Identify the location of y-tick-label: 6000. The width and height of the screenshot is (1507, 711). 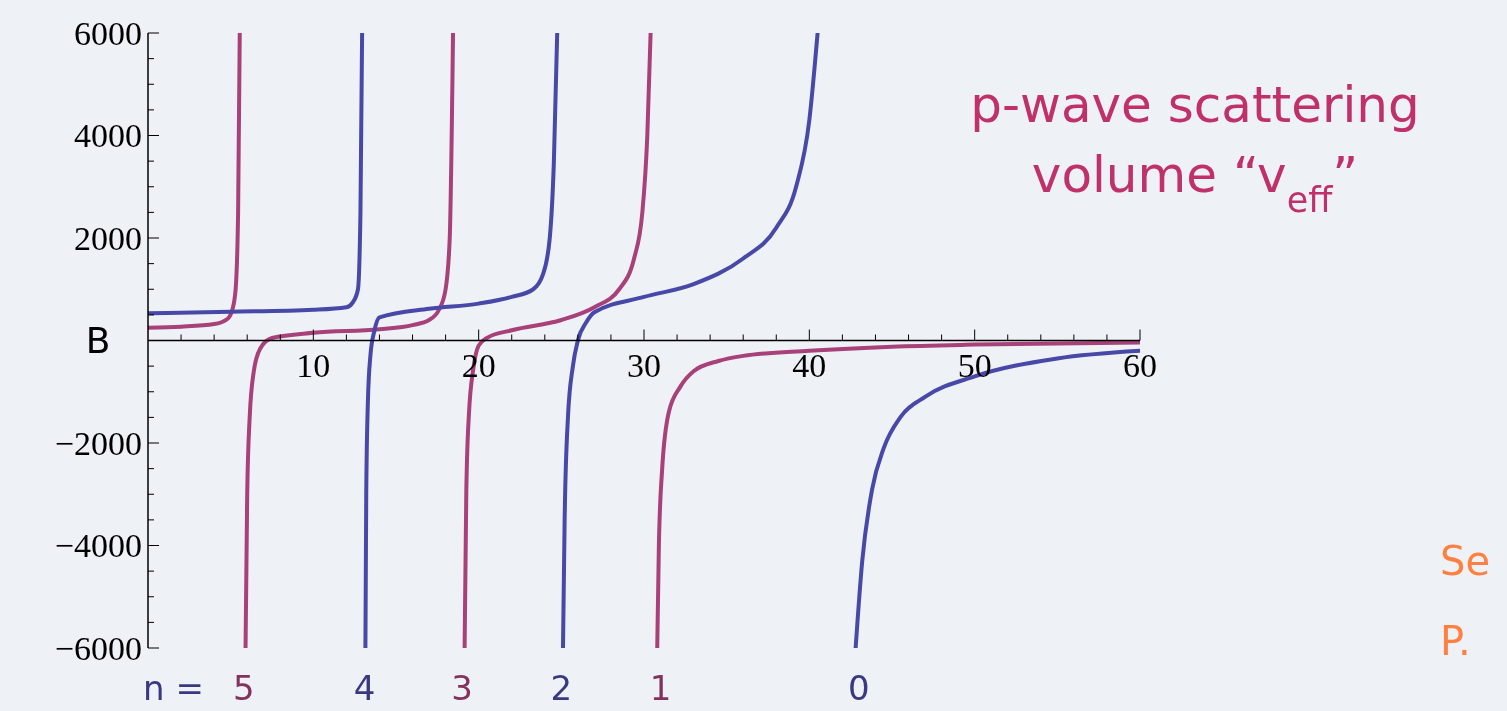
(108, 33).